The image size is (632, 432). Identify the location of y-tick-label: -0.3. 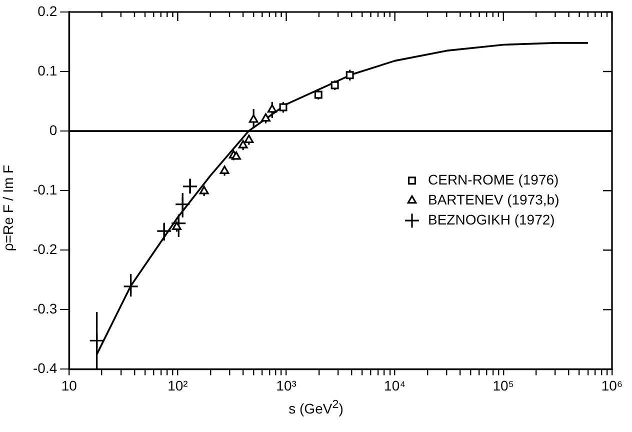
(45, 308).